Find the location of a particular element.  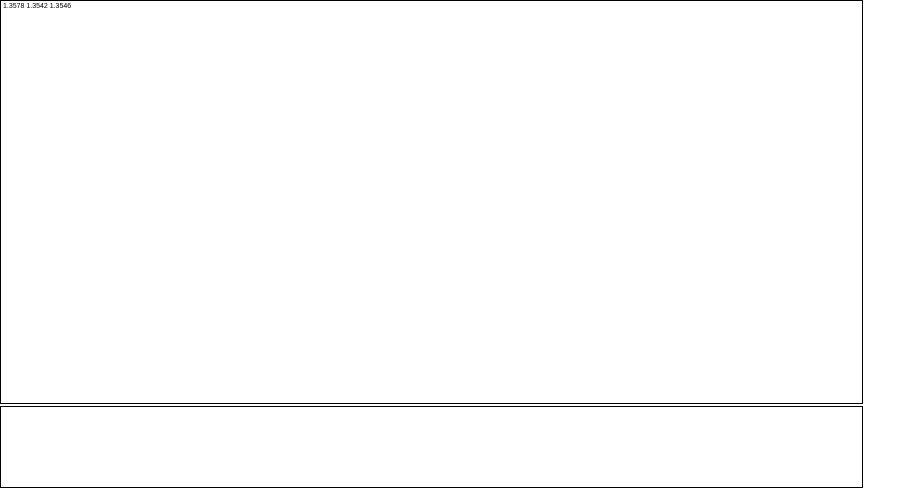

header: 1.3578 1.3542 1.3546 is located at coordinates (37, 6).